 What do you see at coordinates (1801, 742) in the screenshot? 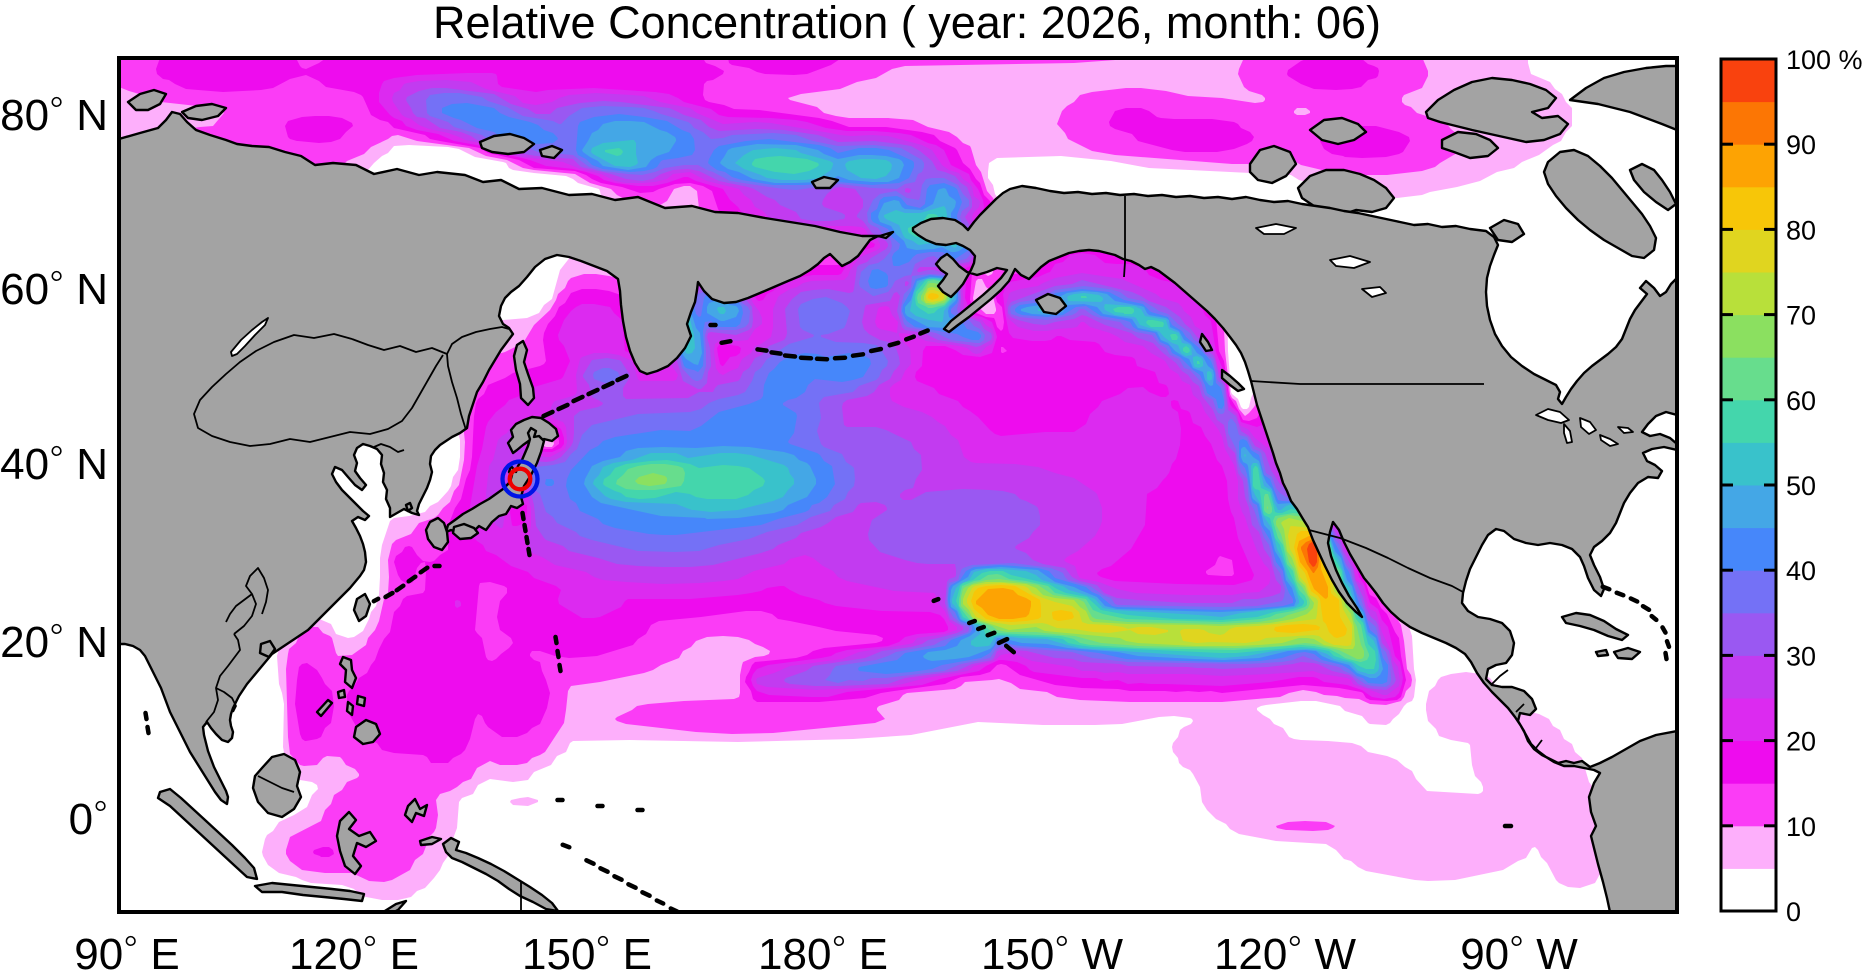
I see `svg-text: 20` at bounding box center [1801, 742].